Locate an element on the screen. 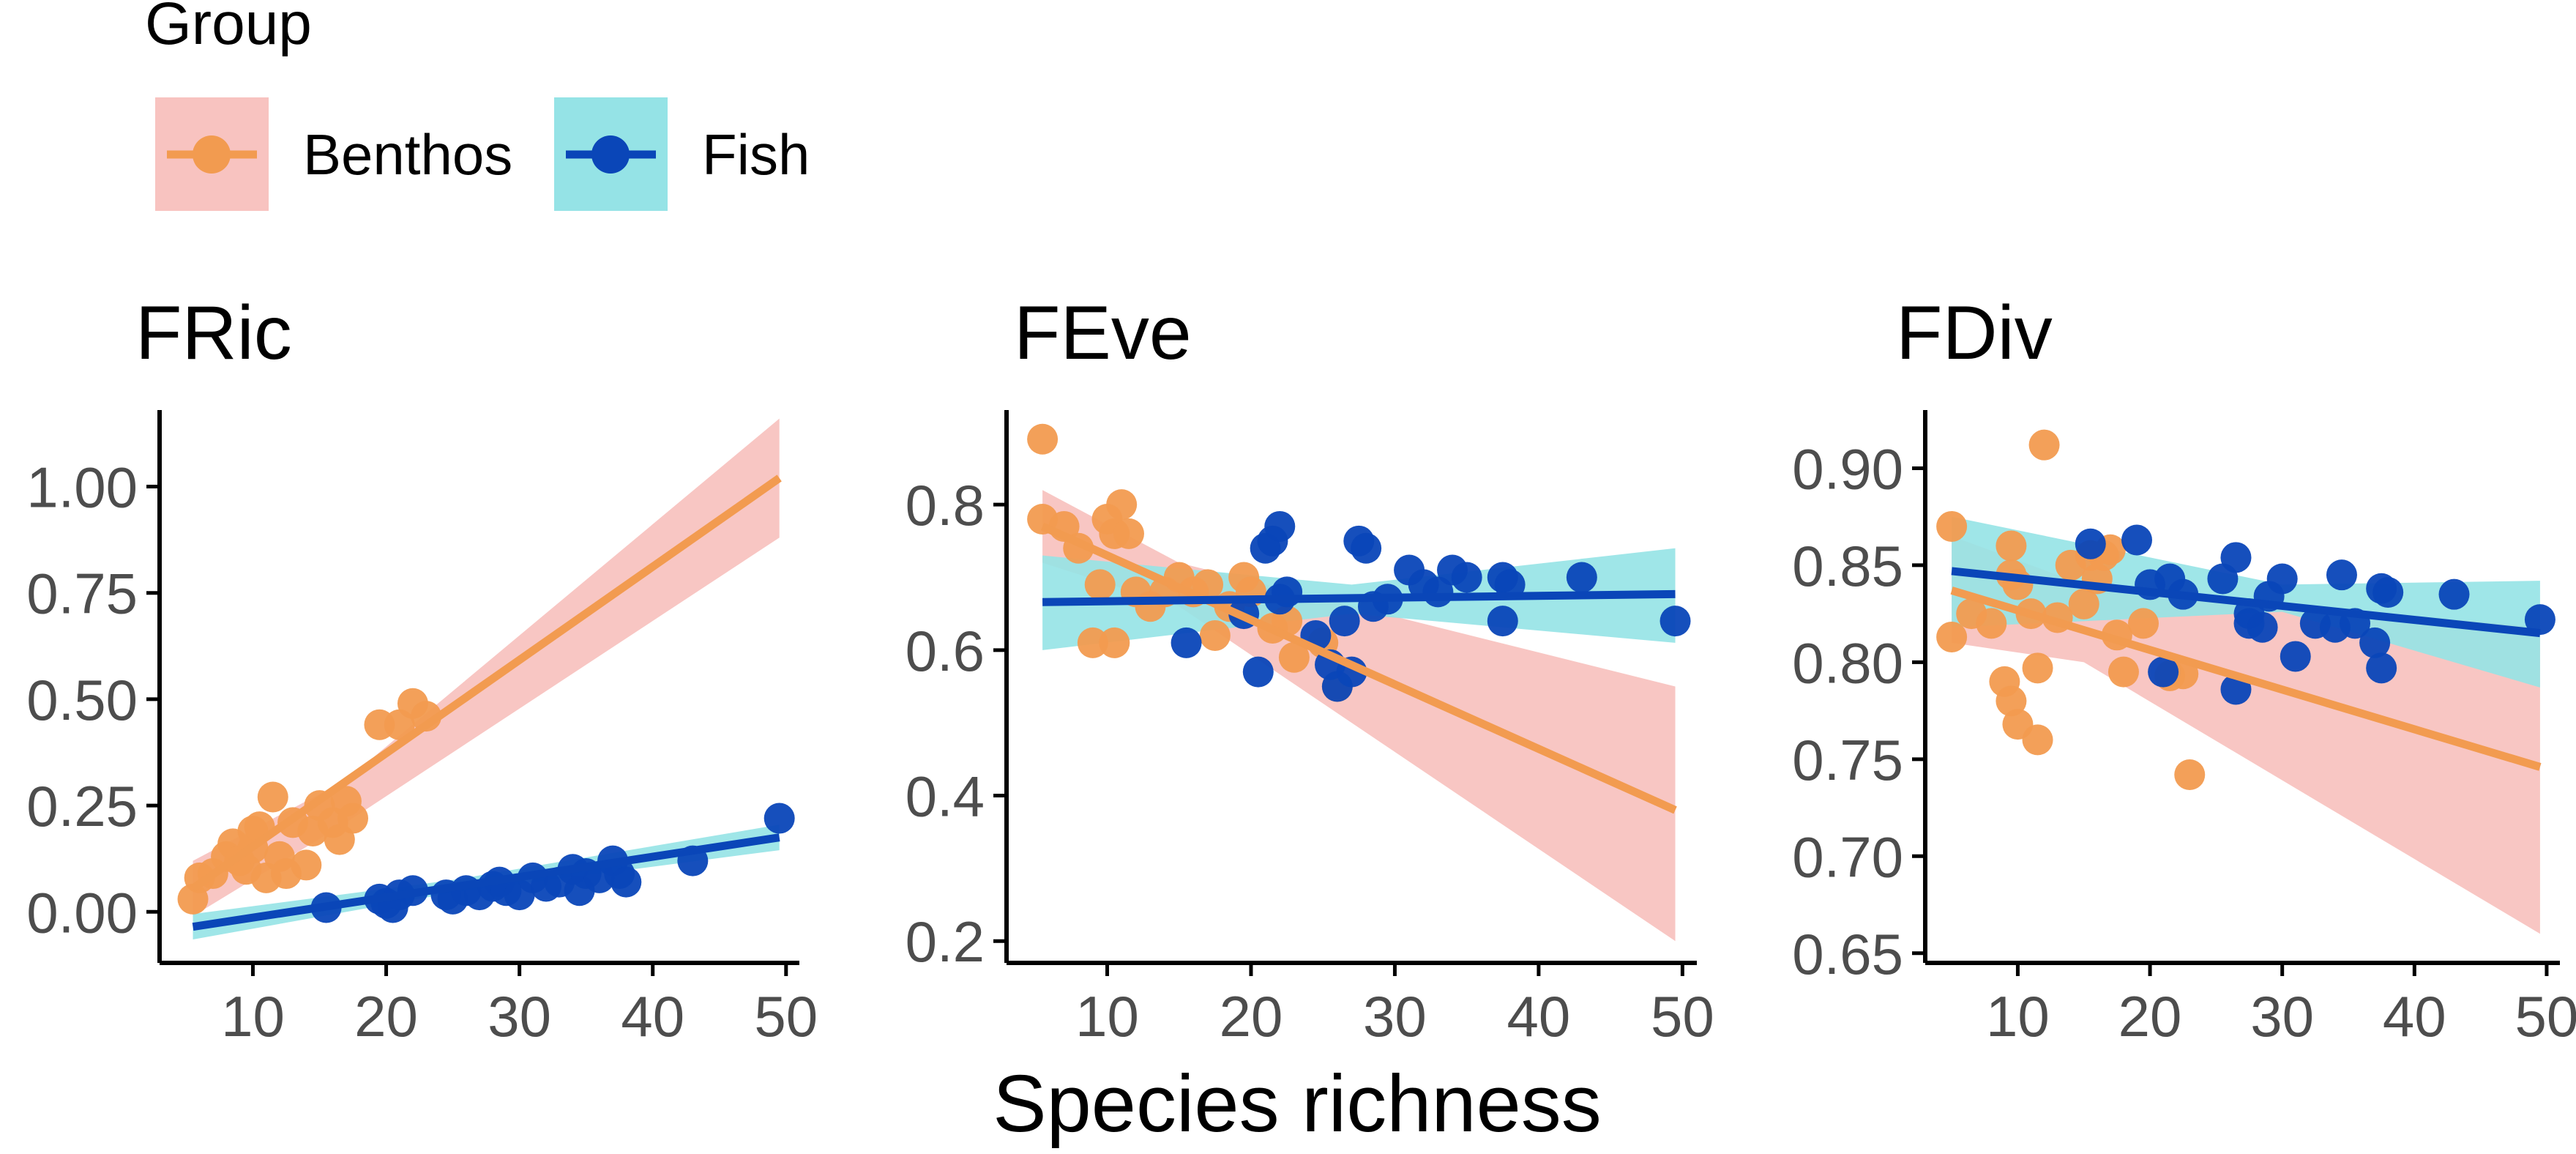  y-tick-label: 0.25 is located at coordinates (82, 806).